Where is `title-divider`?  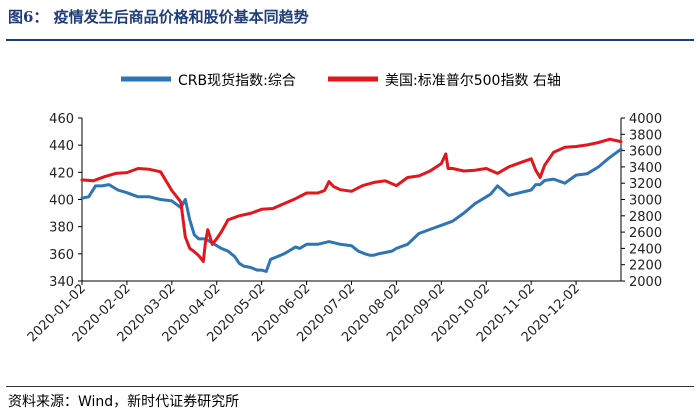
title-divider is located at coordinates (350, 40).